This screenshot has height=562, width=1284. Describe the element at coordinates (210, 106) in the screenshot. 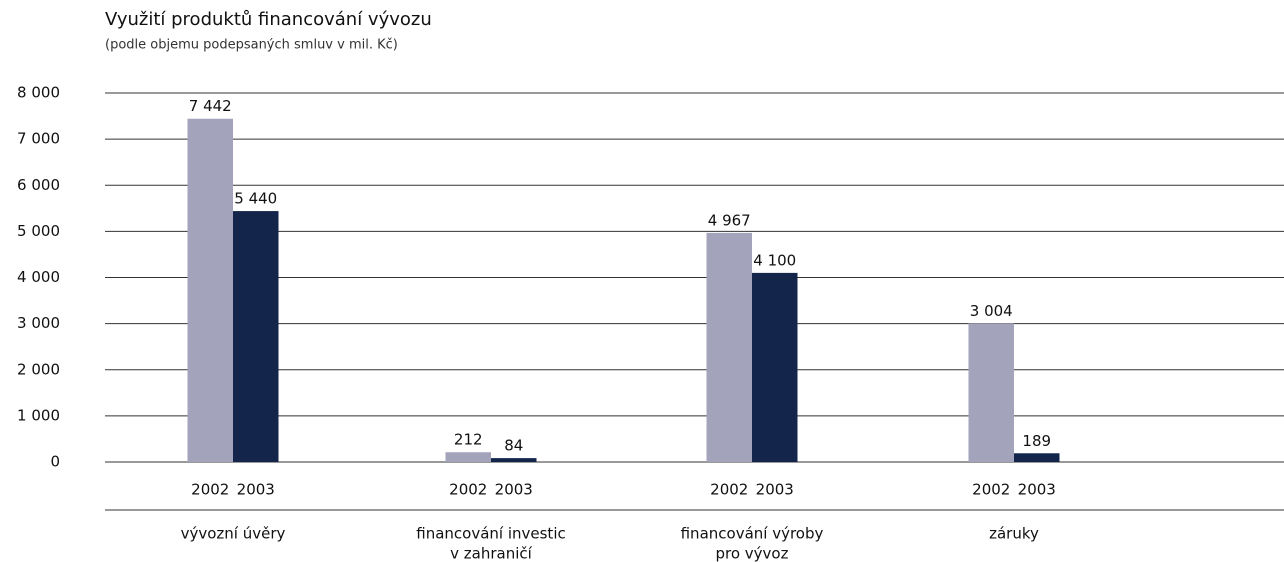

I see `value-label: 7 442` at that location.